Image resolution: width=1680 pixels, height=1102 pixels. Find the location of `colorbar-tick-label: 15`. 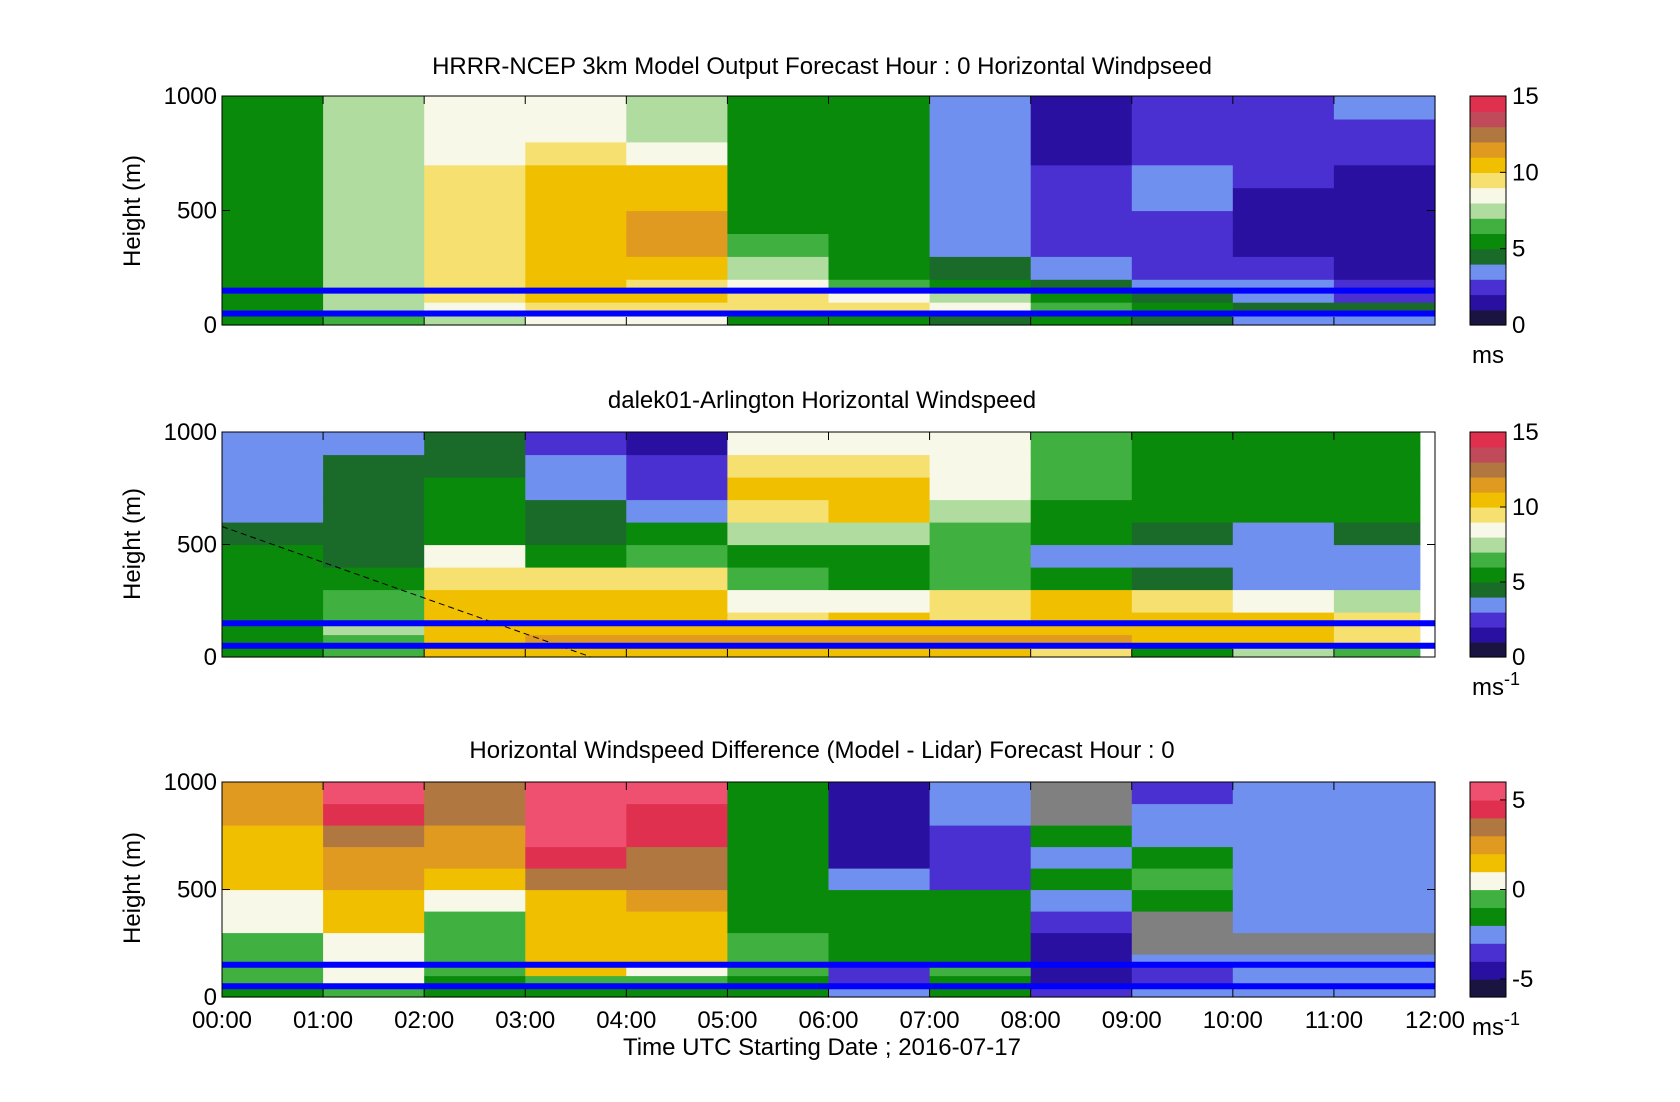

colorbar-tick-label: 15 is located at coordinates (1525, 96).